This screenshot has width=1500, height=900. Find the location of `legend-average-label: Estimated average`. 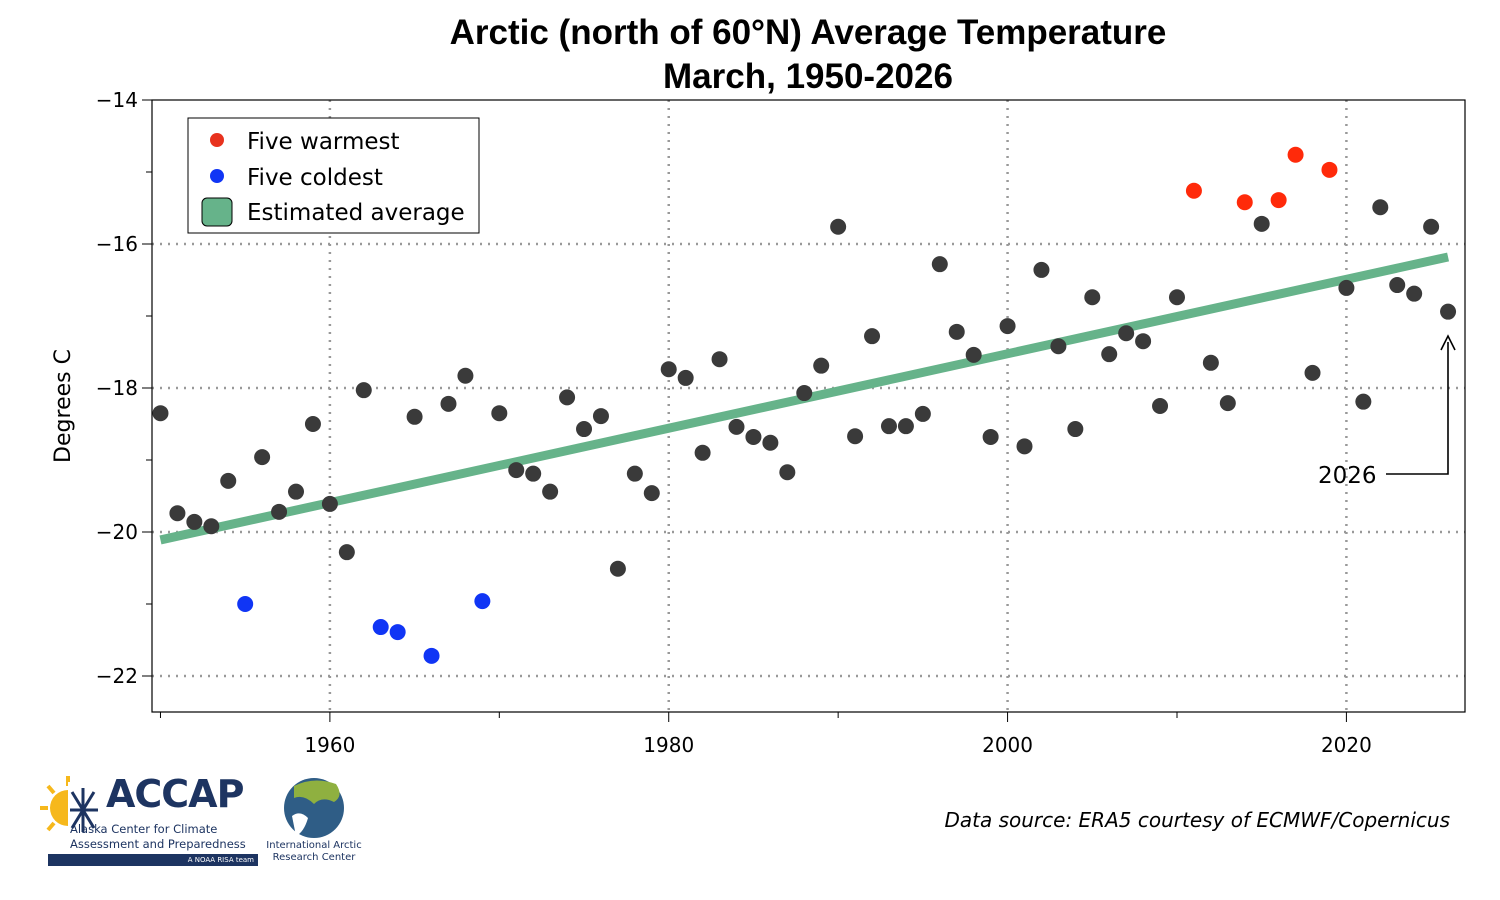

legend-average-label: Estimated average is located at coordinates (356, 213).